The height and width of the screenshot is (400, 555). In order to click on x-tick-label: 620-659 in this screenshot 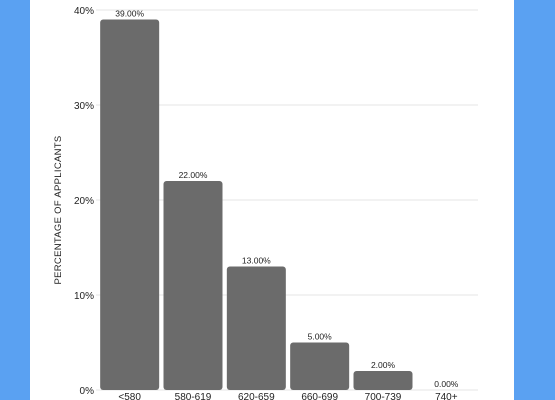, I will do `click(256, 396)`.